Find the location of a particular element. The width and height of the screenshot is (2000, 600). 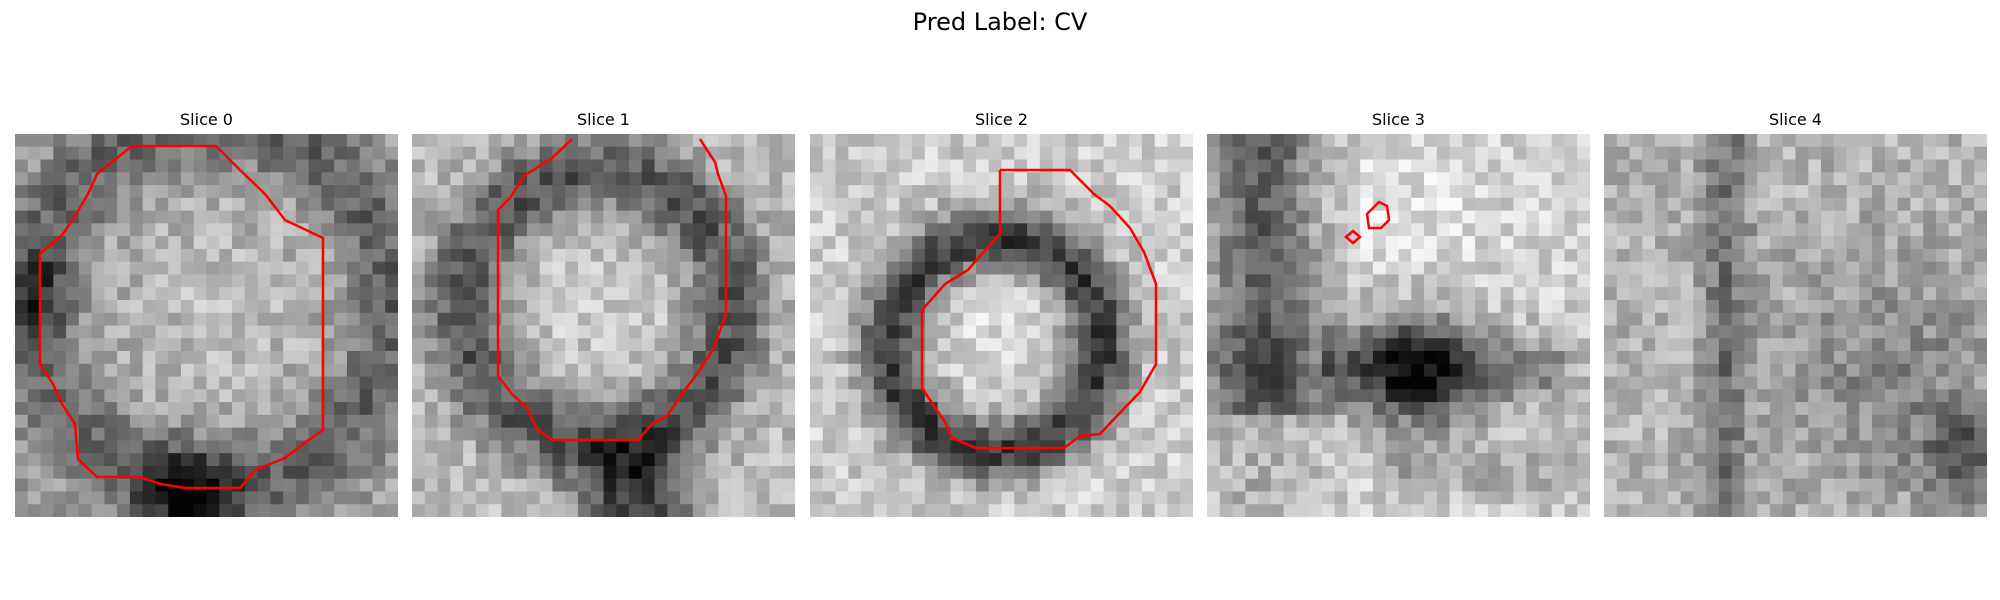

segmentation-contour-3a is located at coordinates (1378, 215).